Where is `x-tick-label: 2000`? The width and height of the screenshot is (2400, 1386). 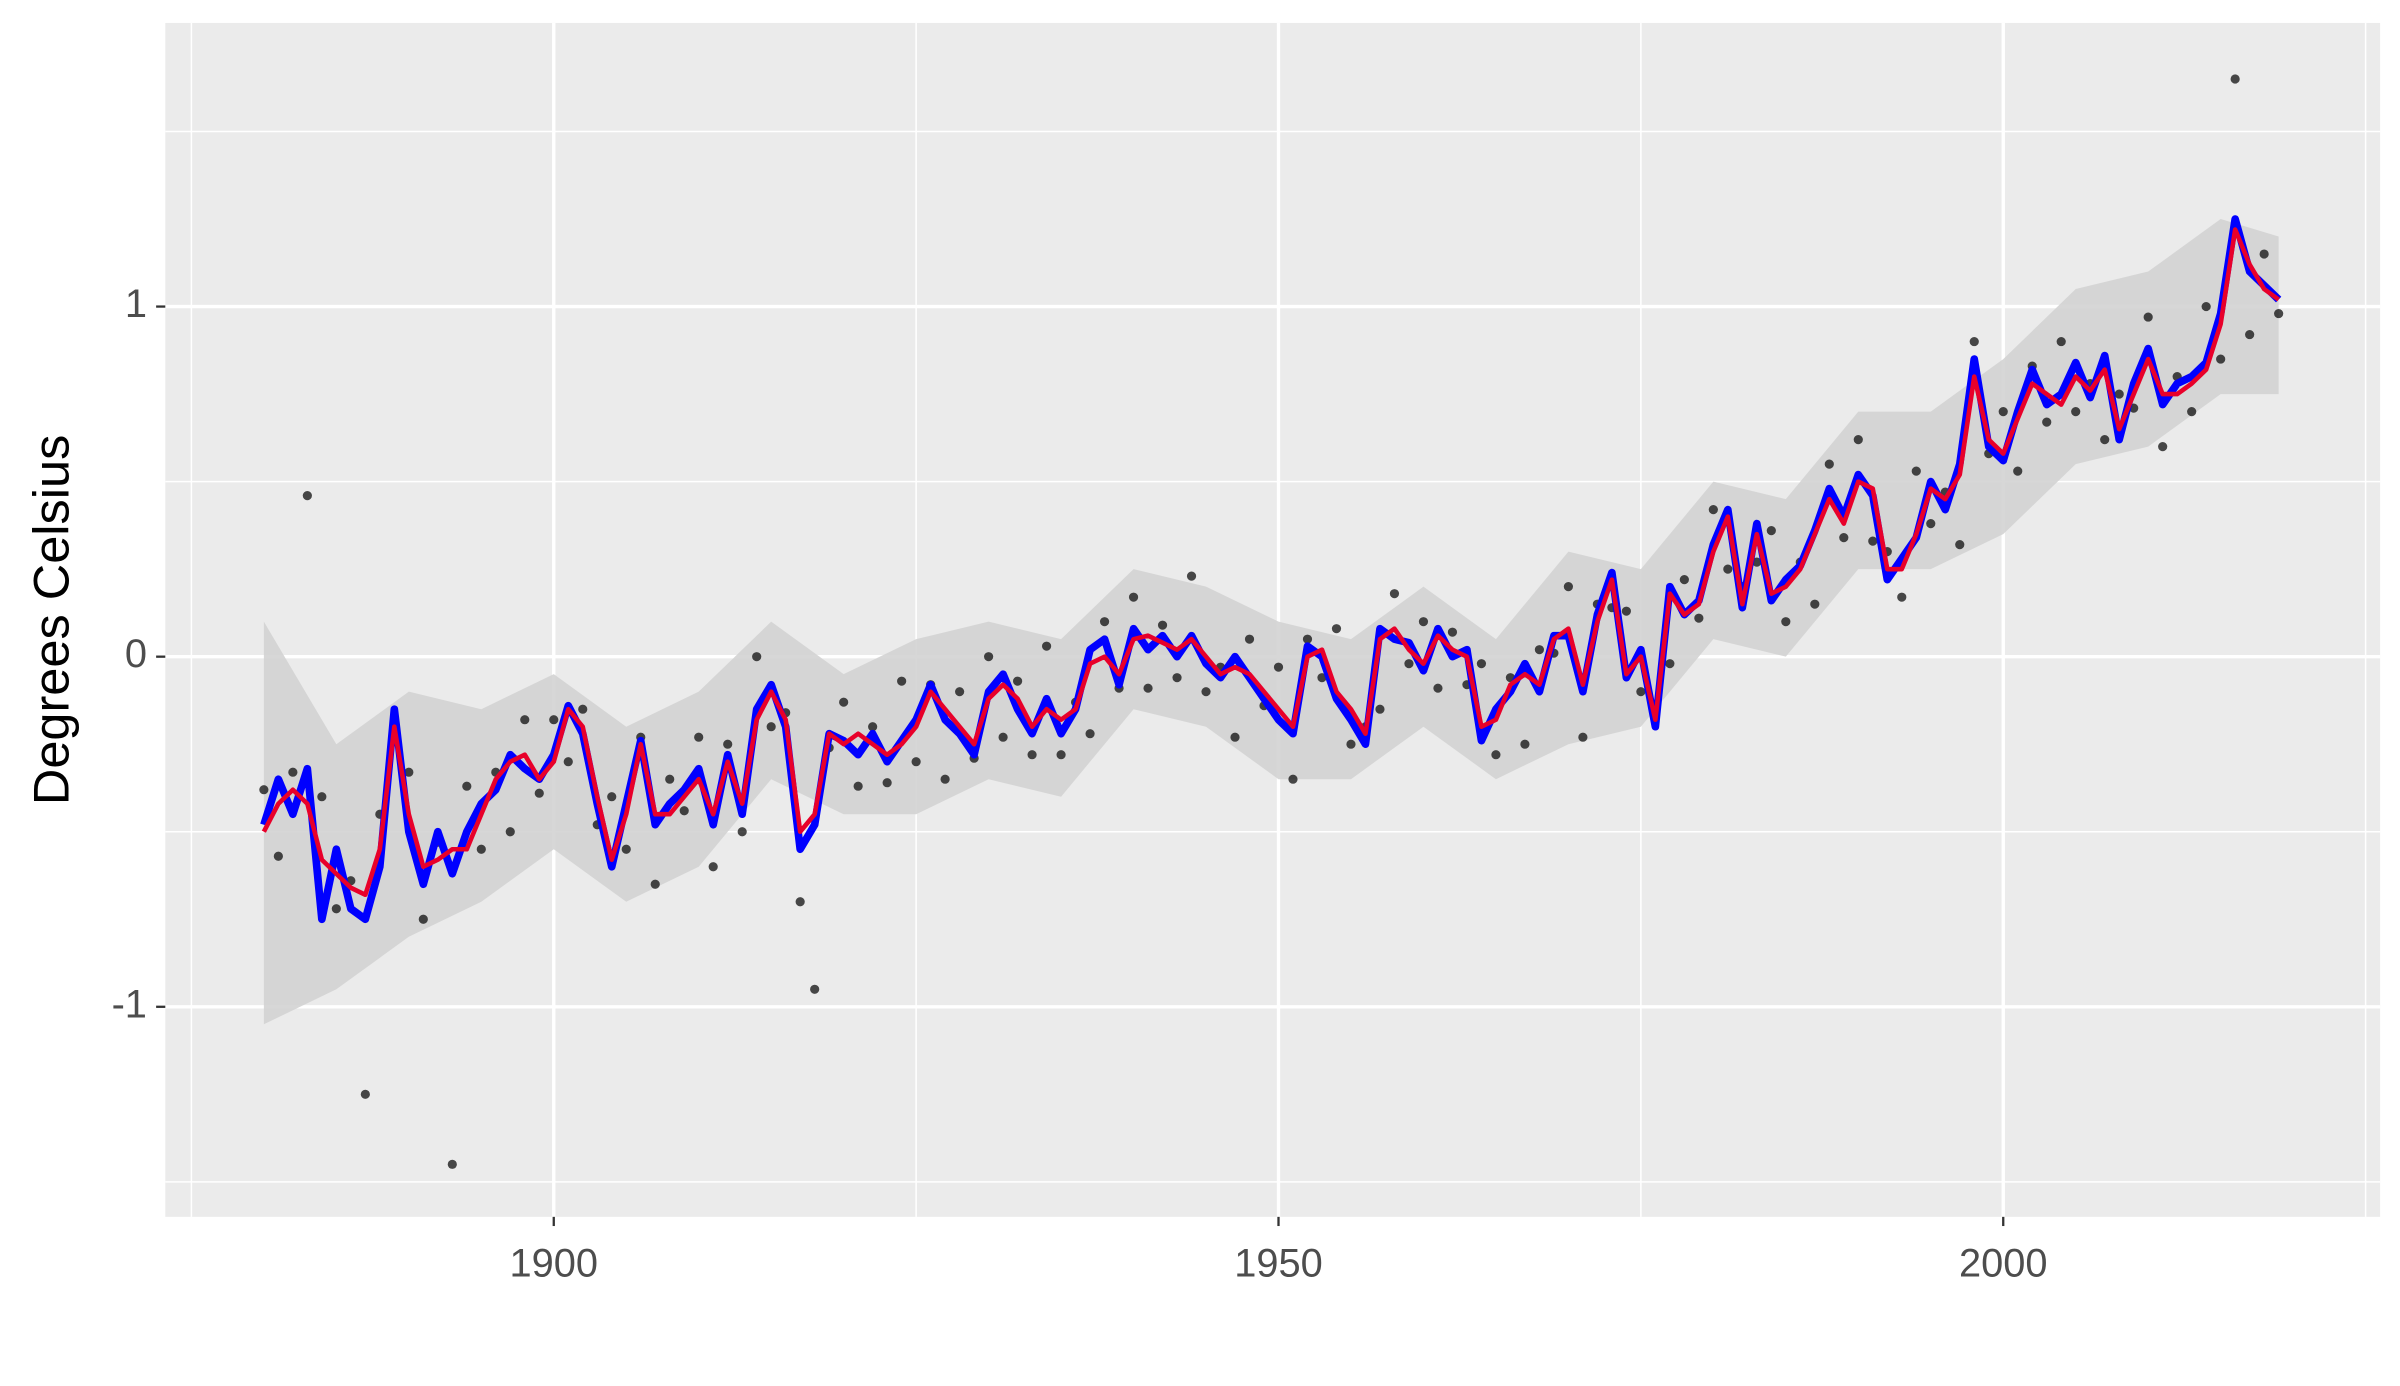 x-tick-label: 2000 is located at coordinates (2003, 1263).